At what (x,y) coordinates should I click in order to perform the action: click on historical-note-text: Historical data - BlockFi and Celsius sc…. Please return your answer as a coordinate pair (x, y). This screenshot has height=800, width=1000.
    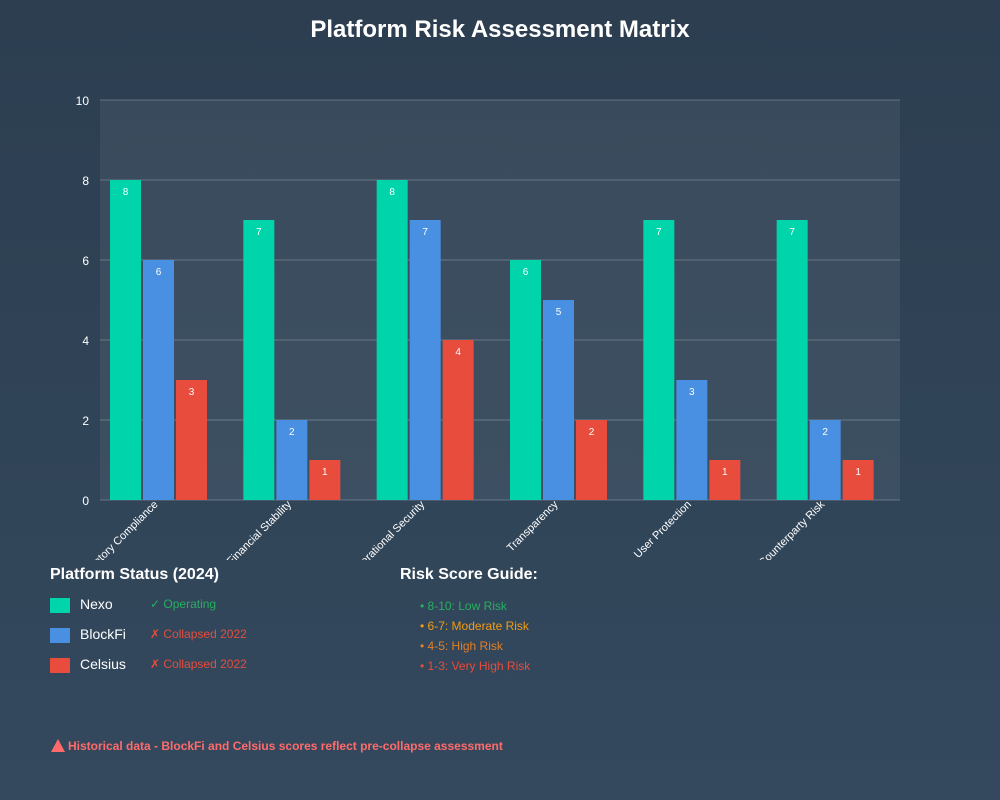
    Looking at the image, I should click on (285, 746).